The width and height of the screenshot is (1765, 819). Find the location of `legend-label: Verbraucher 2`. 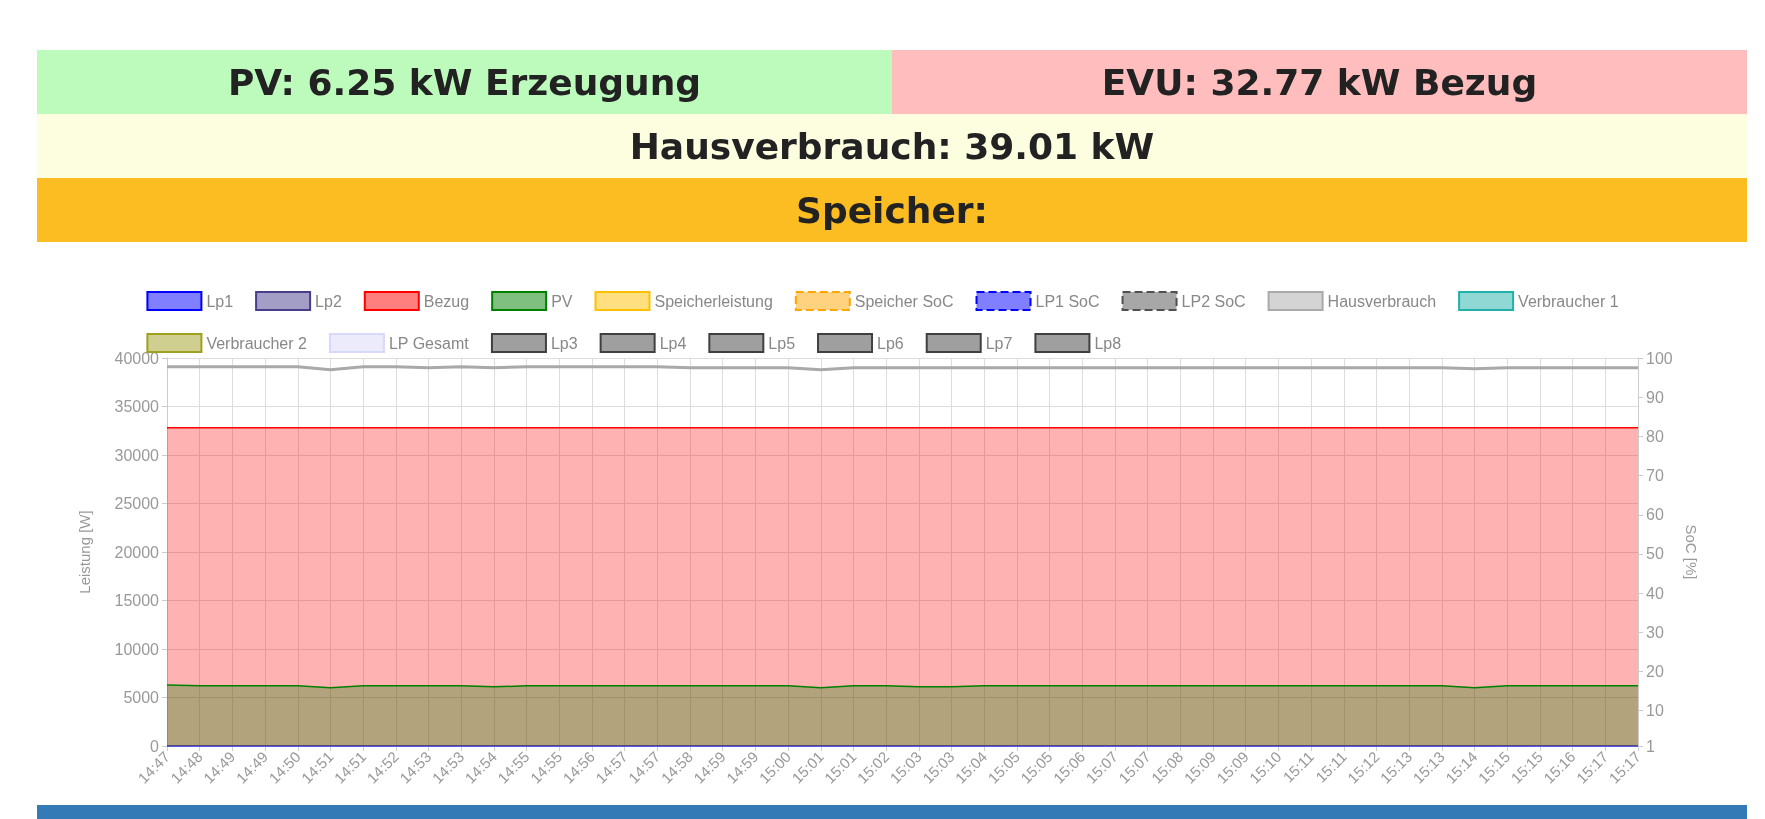

legend-label: Verbraucher 2 is located at coordinates (257, 343).